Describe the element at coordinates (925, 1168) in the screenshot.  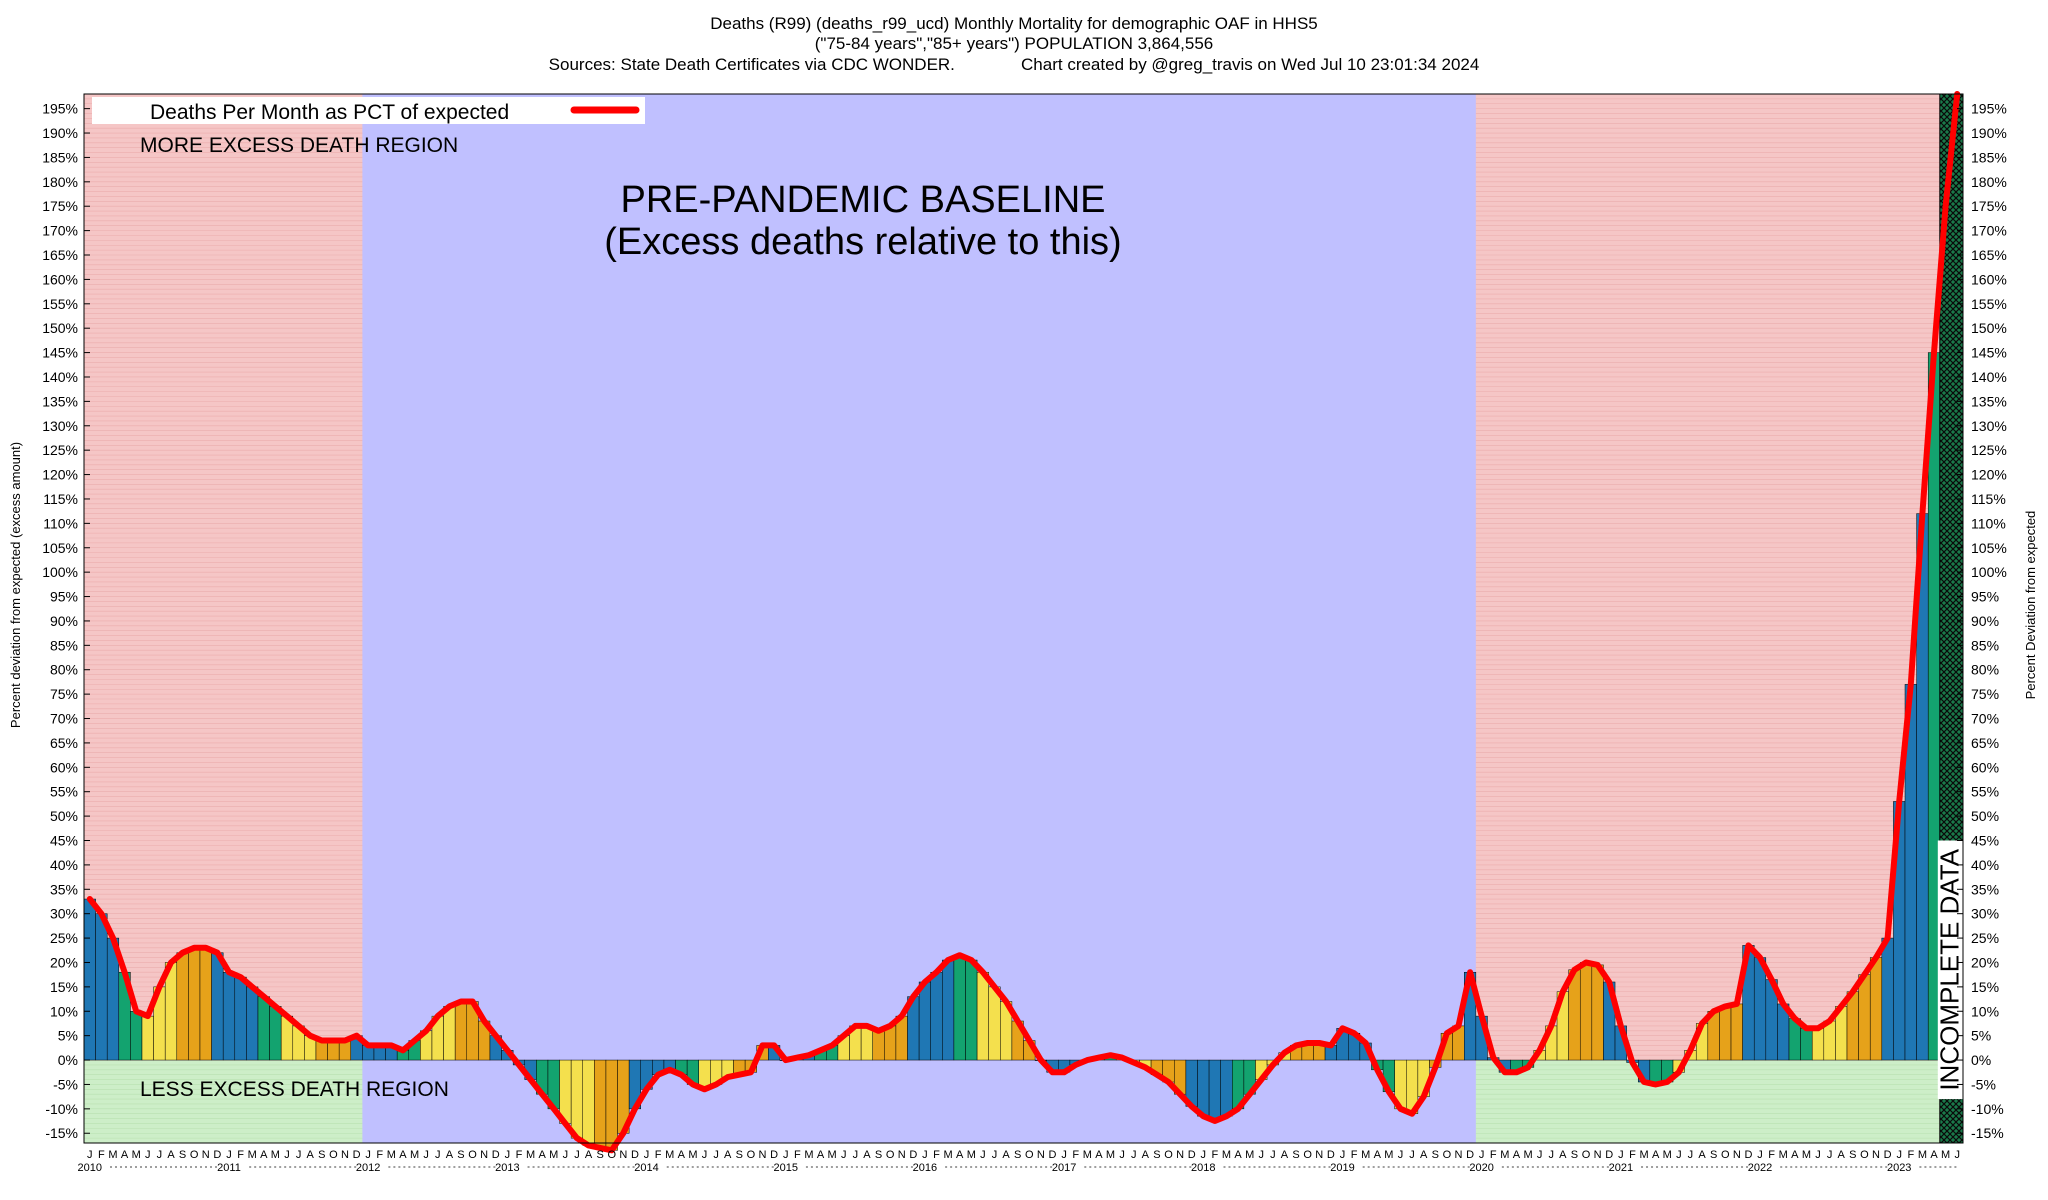
I see `x-year-label: 2016` at that location.